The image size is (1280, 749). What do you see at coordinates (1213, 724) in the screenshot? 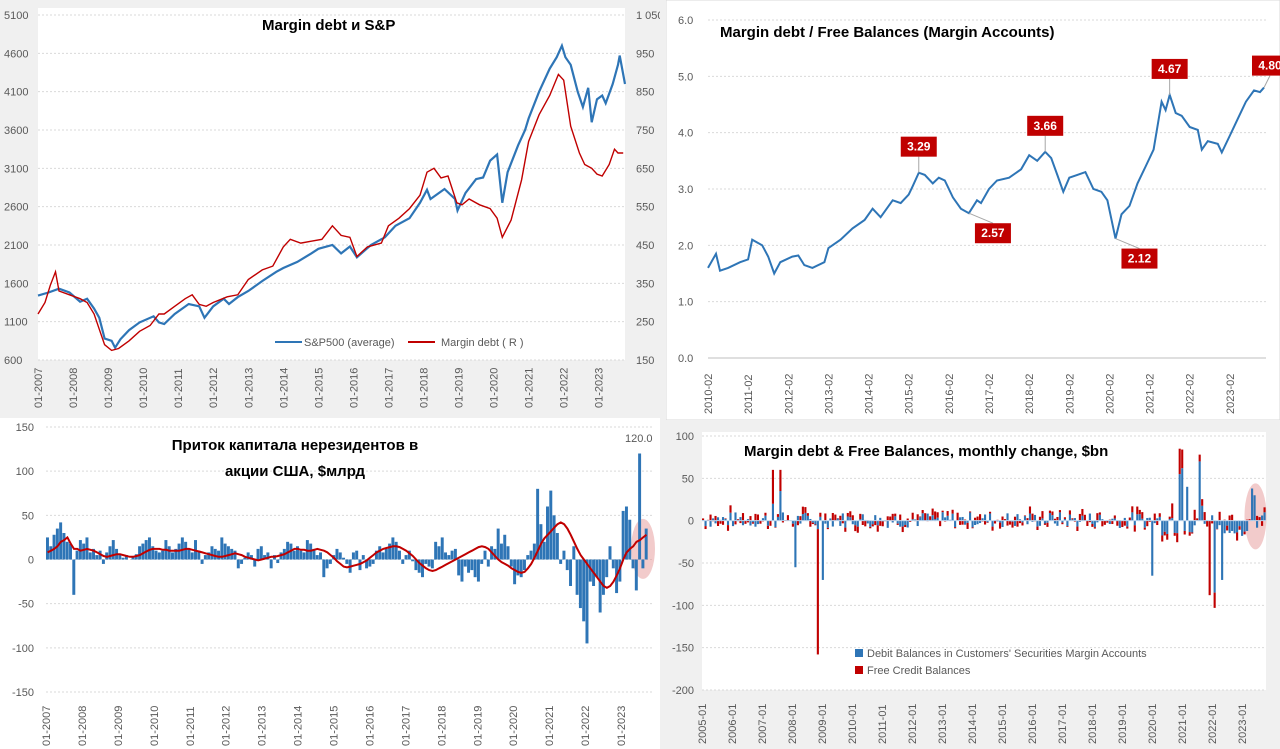
I see `x-tick-label: 2022-01` at bounding box center [1213, 724].